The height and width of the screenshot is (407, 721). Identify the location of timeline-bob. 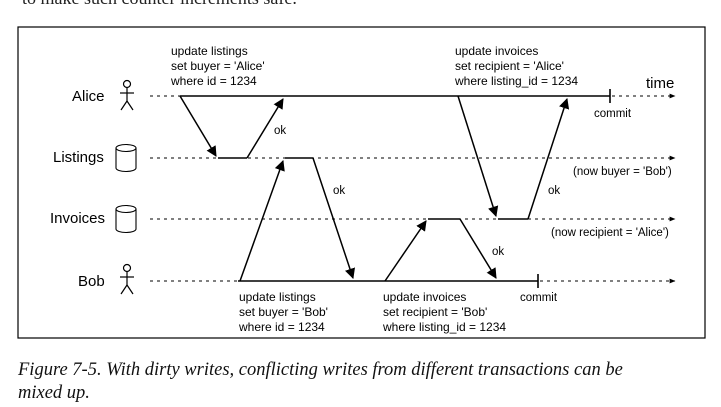
(413, 281).